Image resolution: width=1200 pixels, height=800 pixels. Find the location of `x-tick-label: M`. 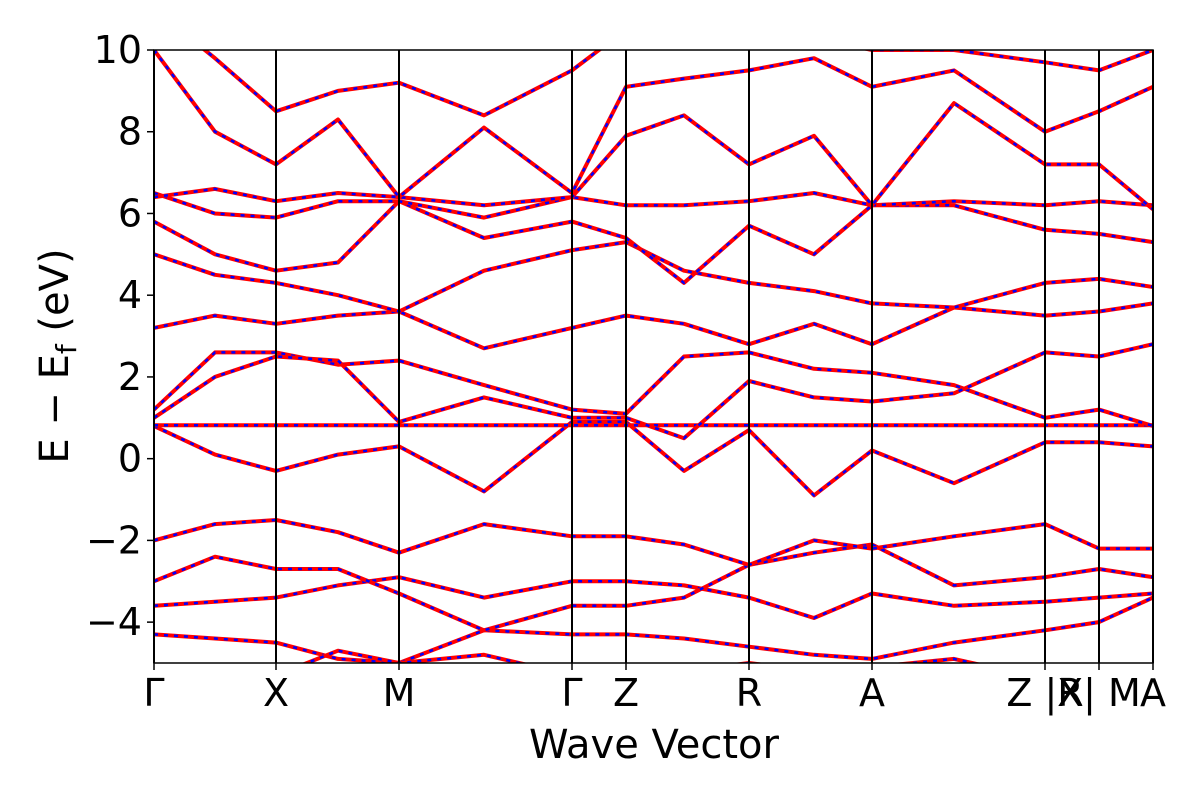

x-tick-label: M is located at coordinates (399, 693).